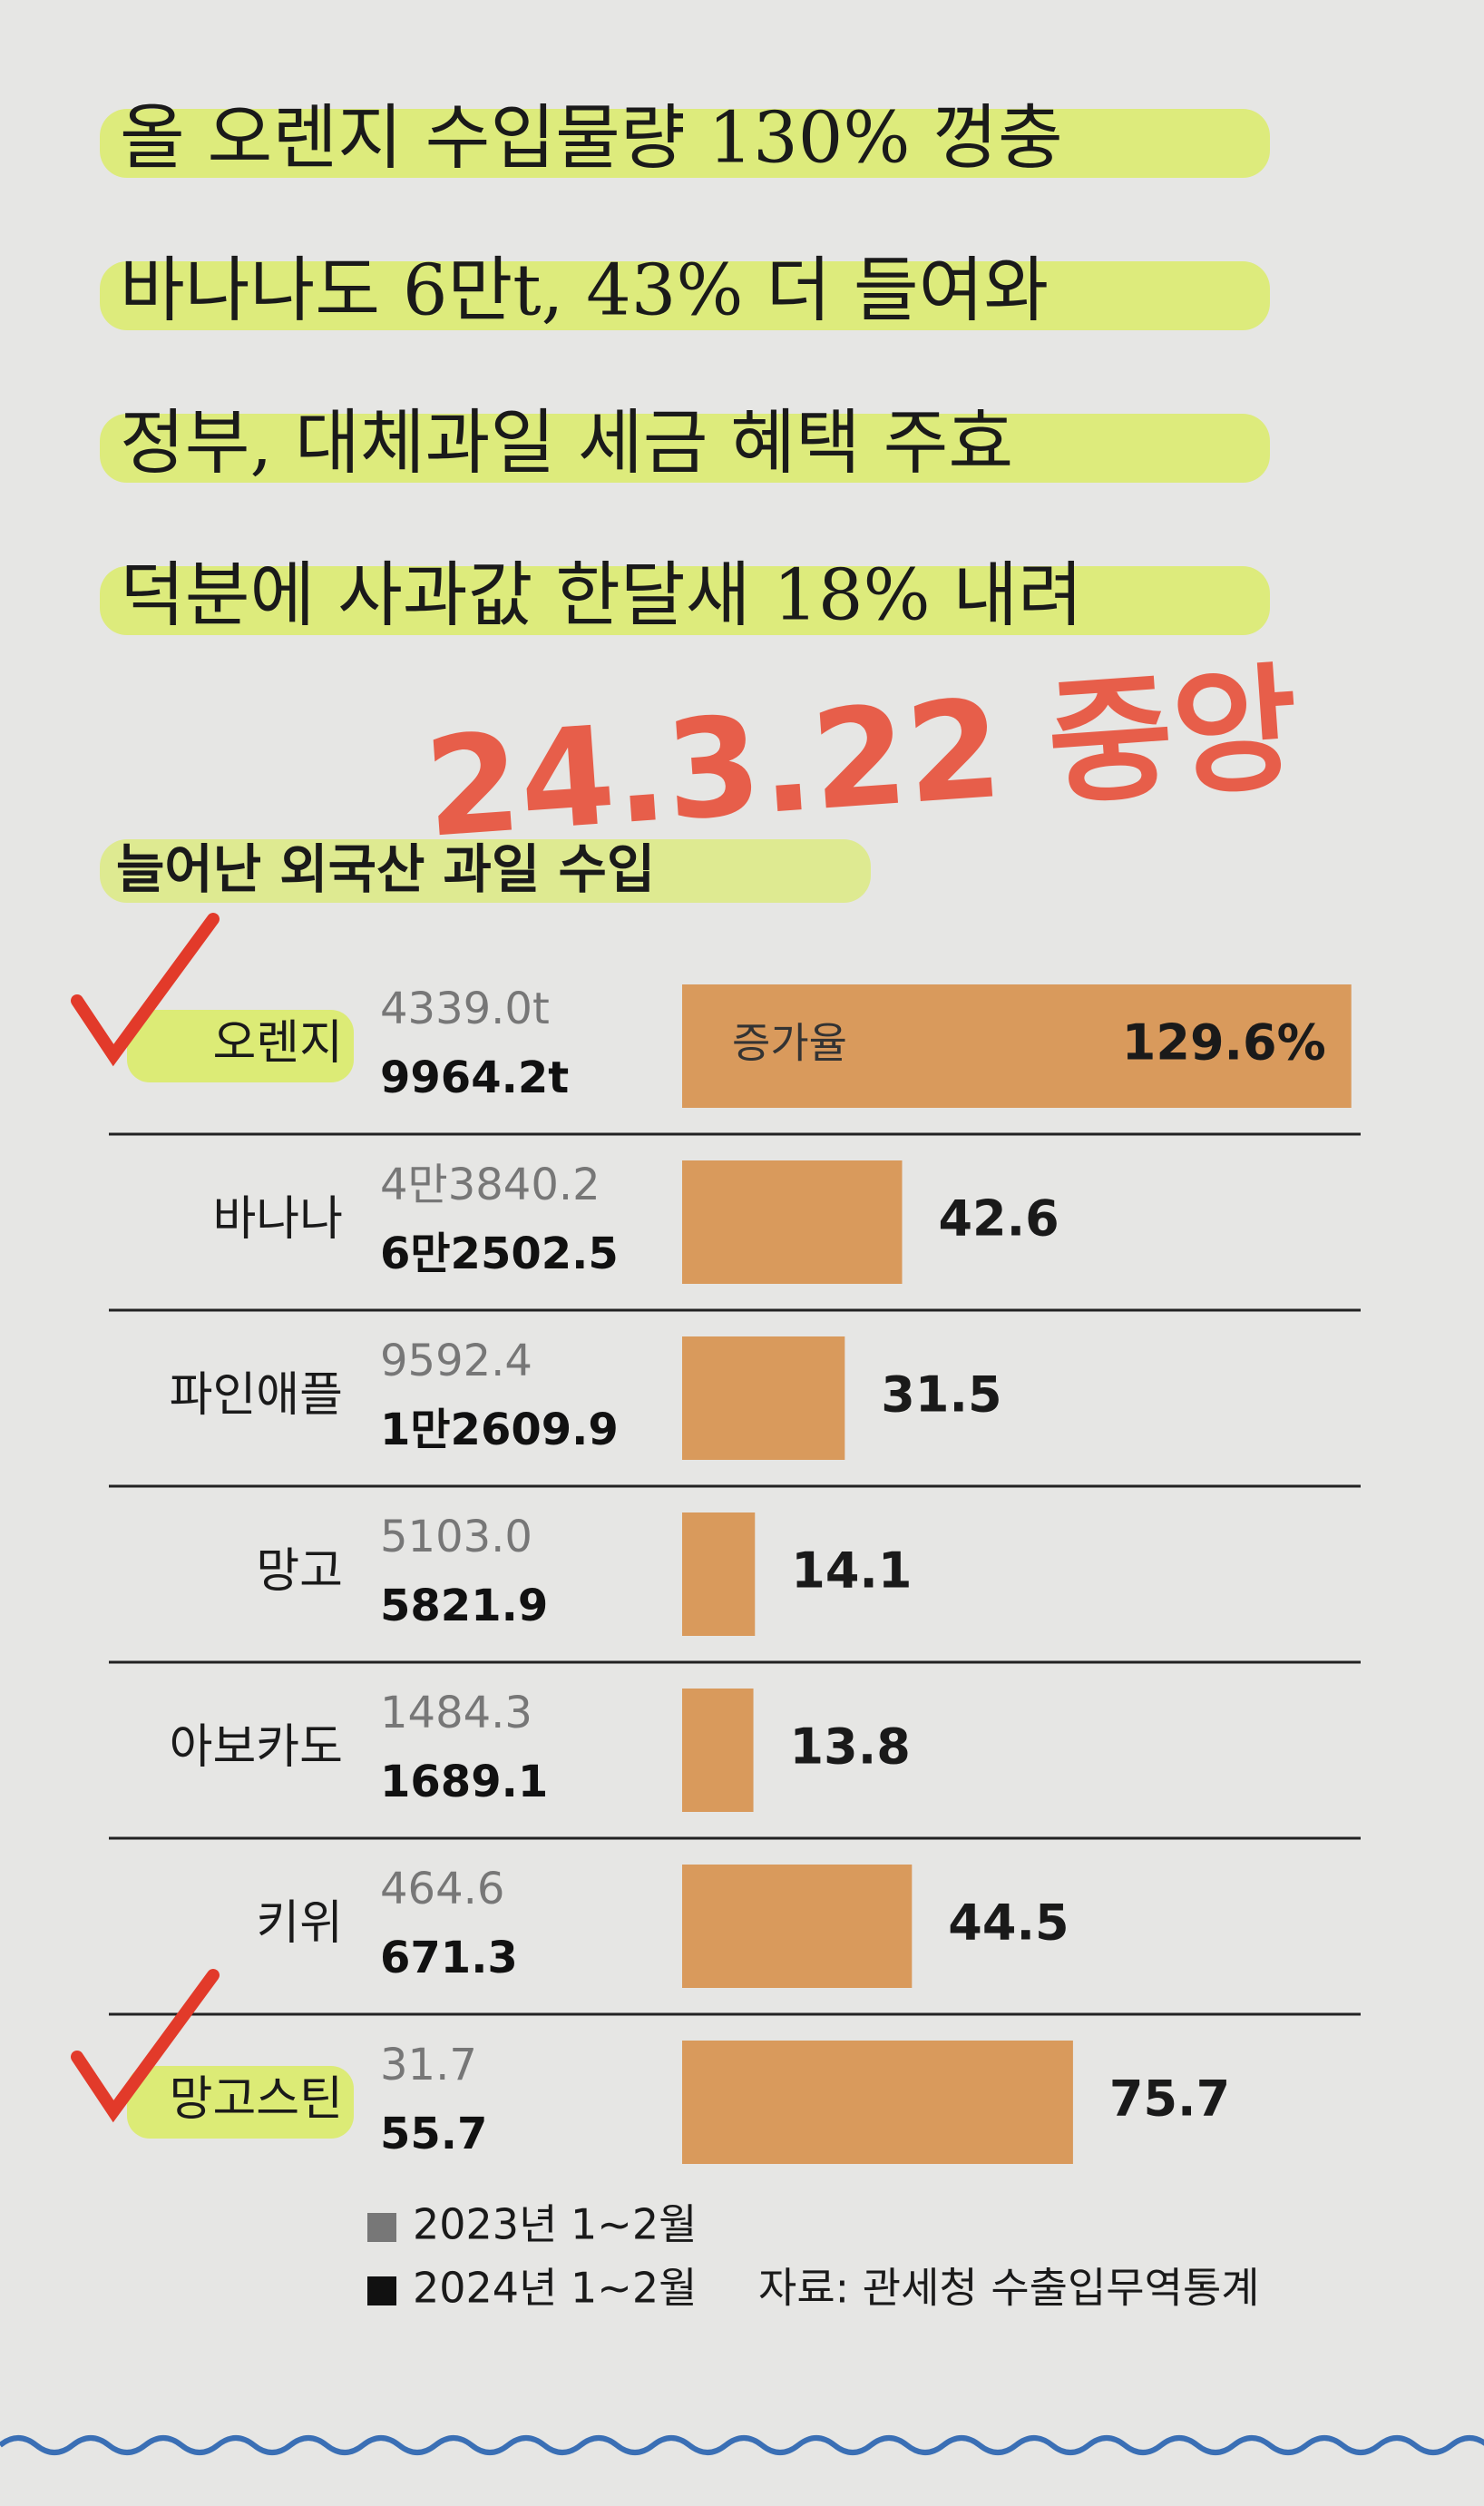  I want to click on amount-label: 31.7, so click(429, 2065).